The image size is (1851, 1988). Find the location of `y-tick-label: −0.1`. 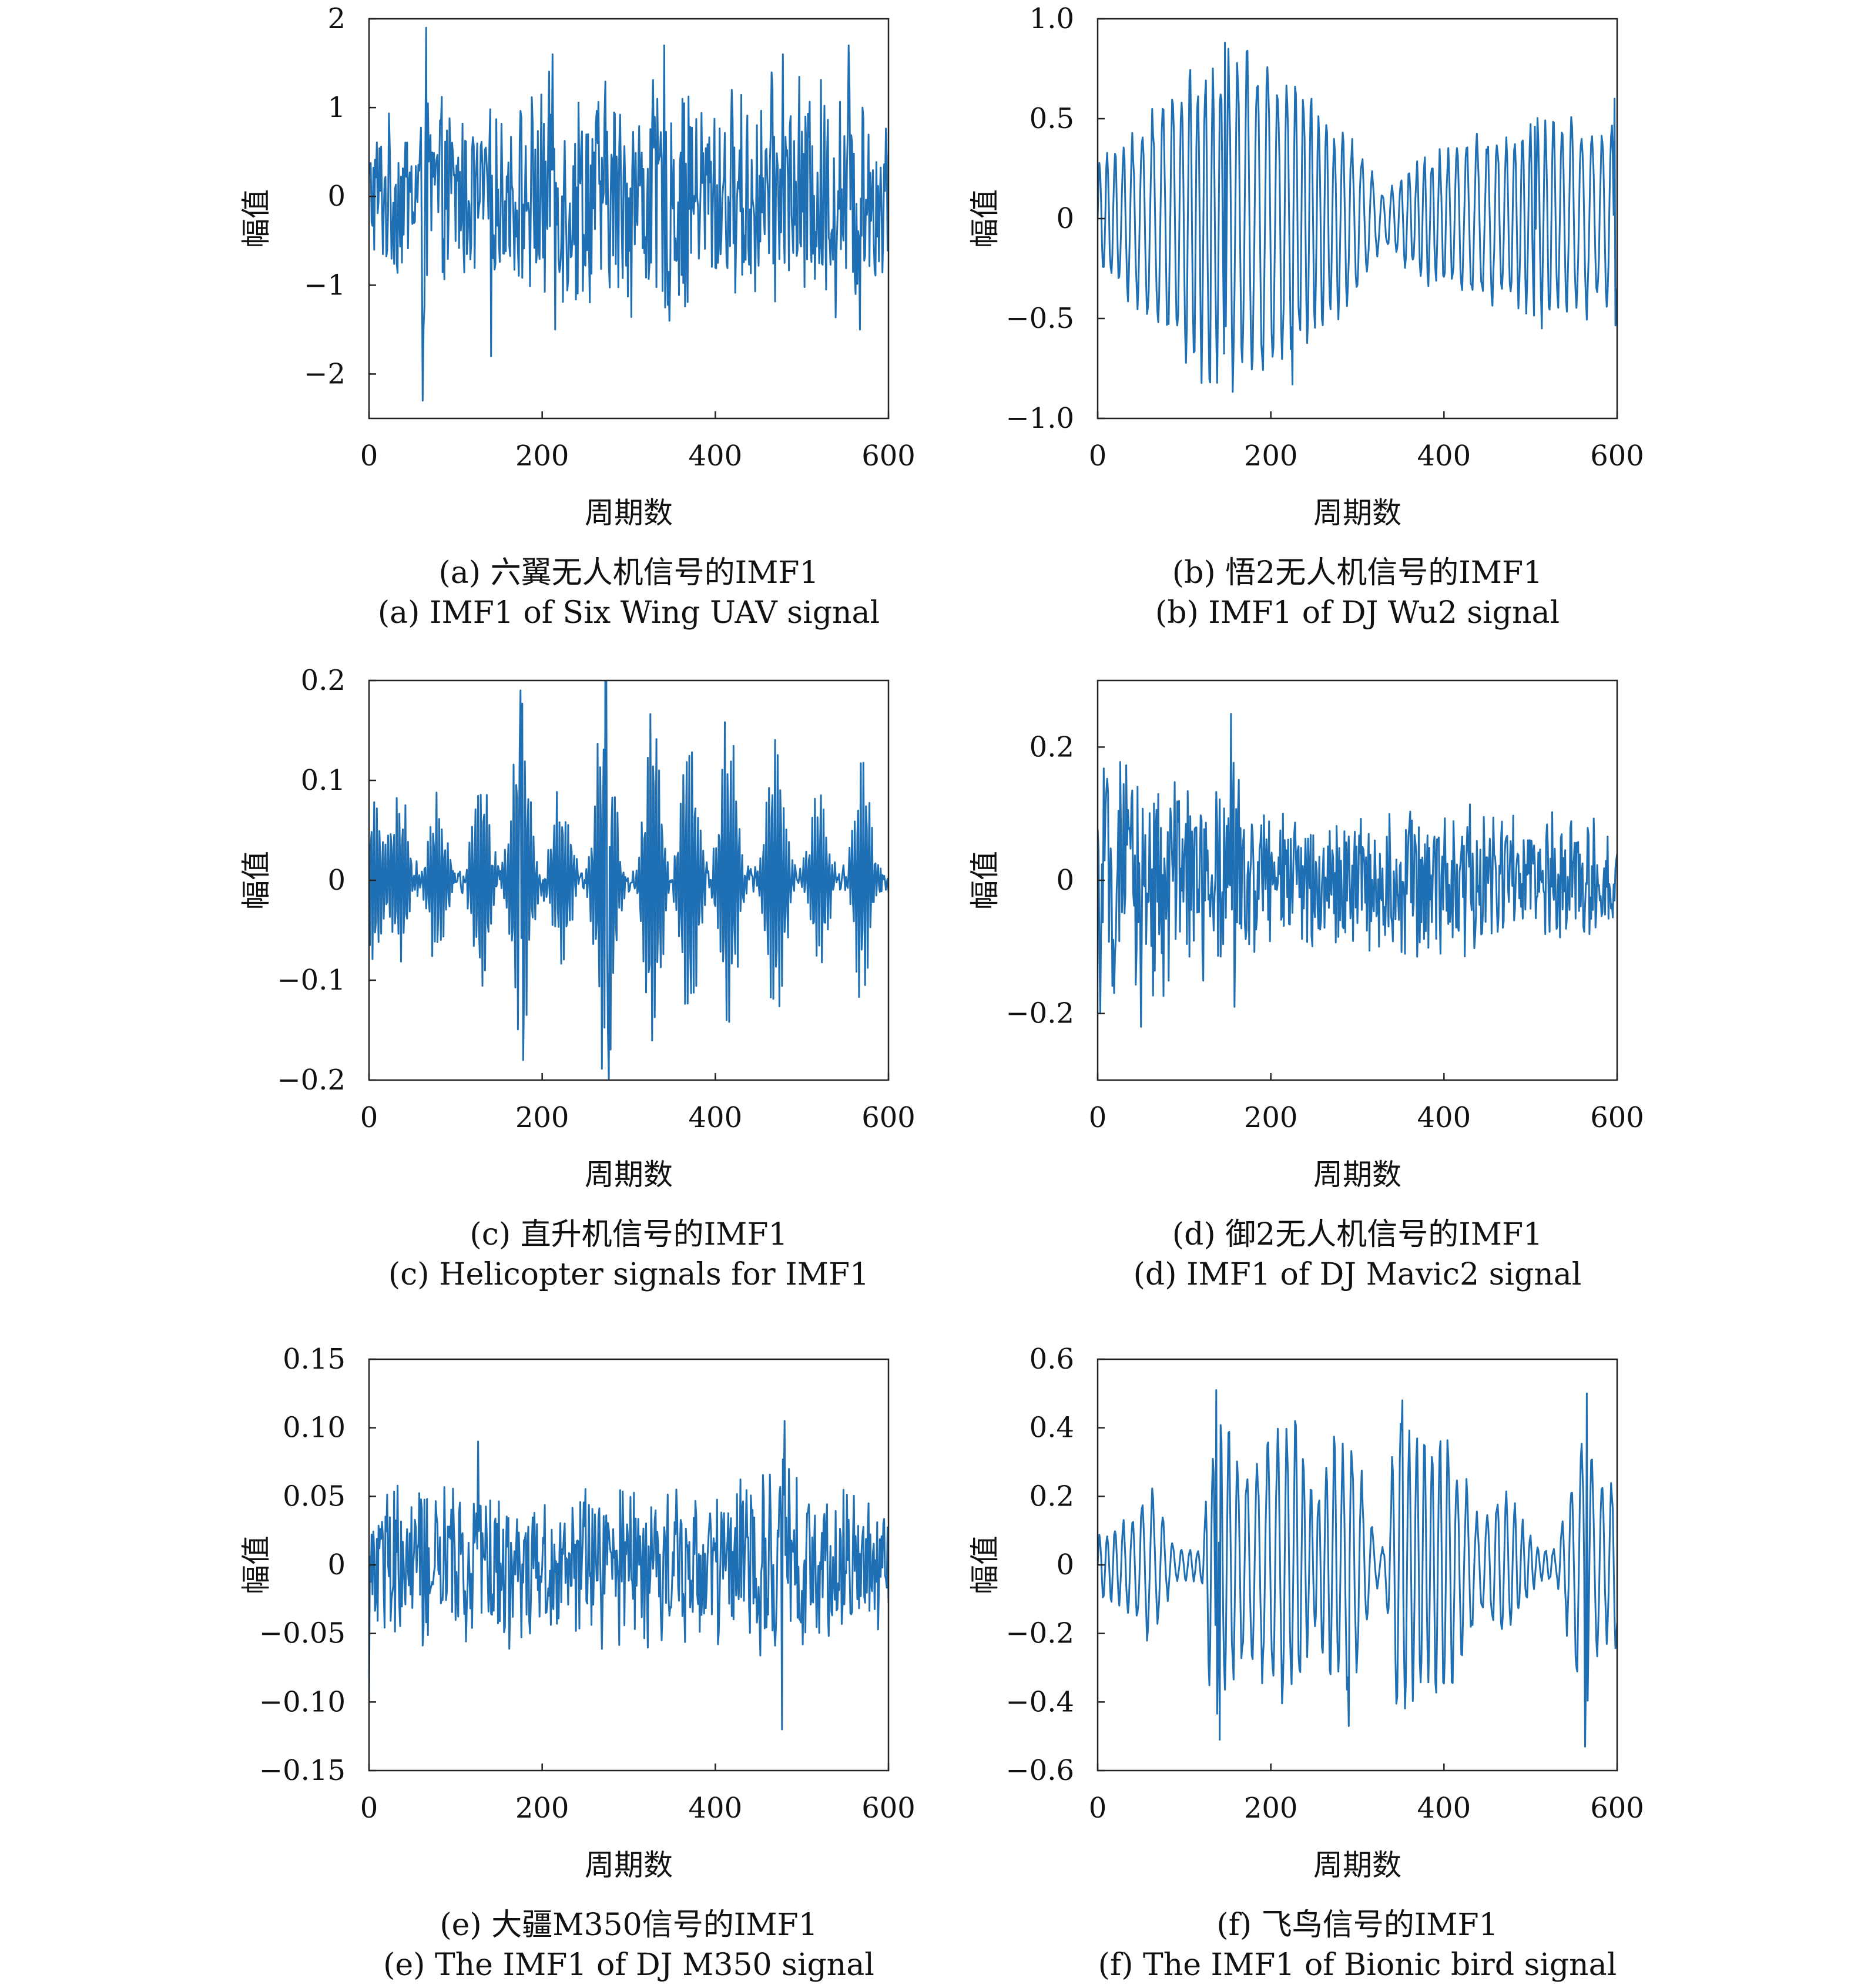

y-tick-label: −0.1 is located at coordinates (311, 980).